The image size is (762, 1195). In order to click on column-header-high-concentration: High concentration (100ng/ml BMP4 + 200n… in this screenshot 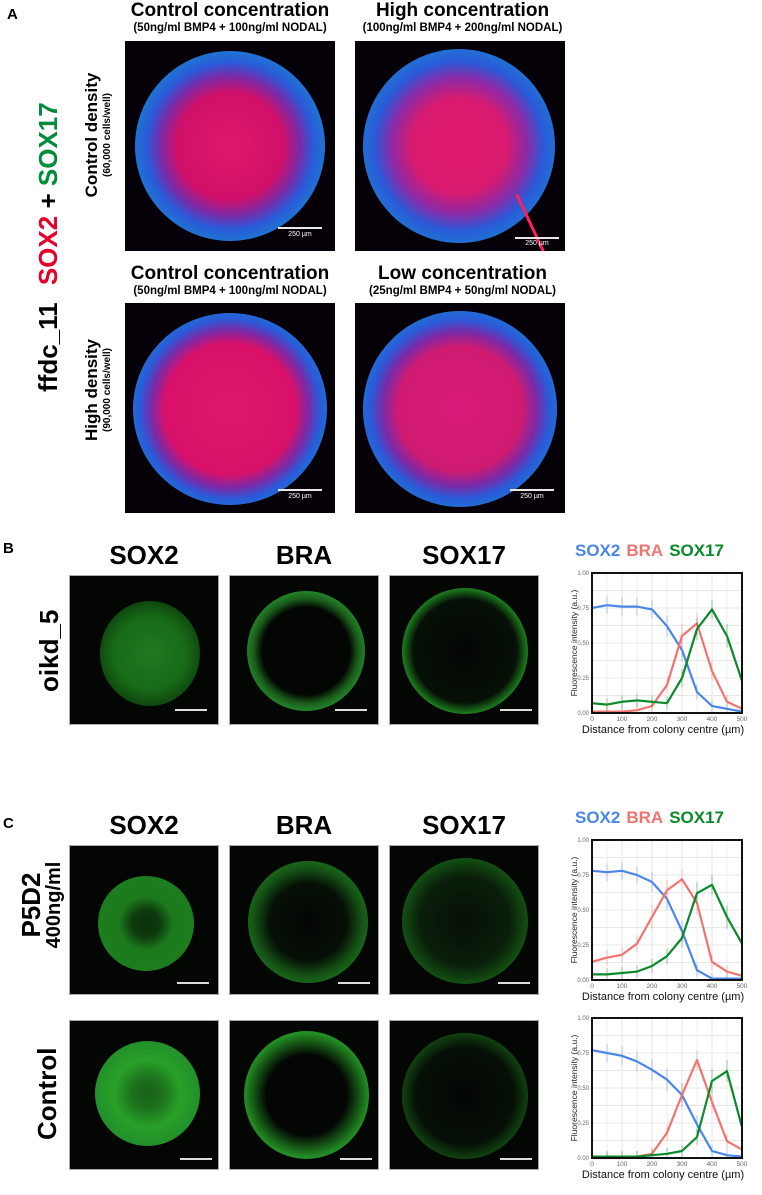, I will do `click(462, 17)`.